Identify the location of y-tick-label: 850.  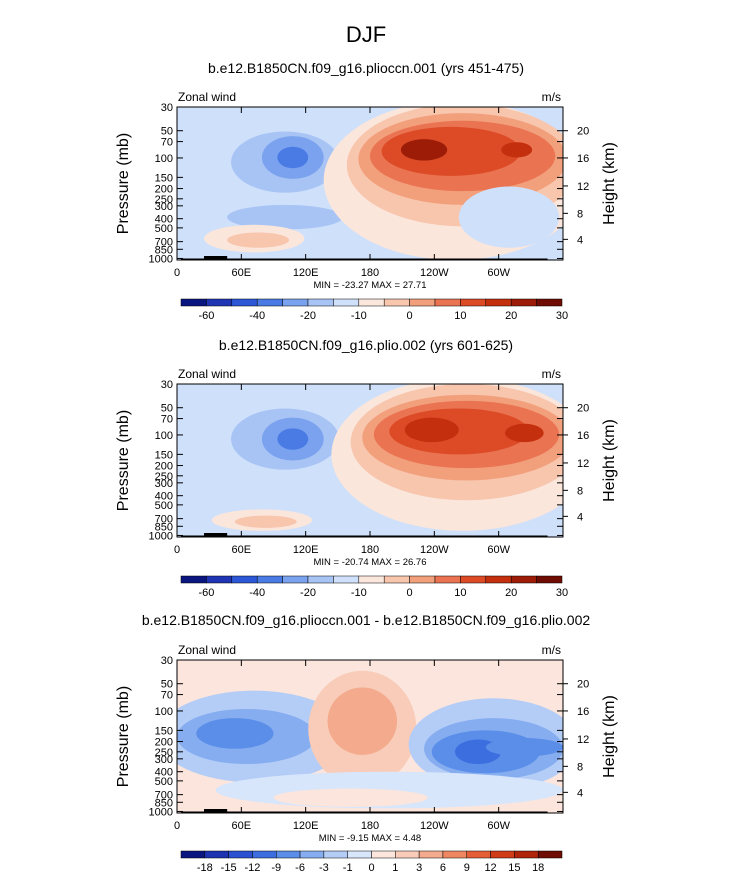
(164, 527).